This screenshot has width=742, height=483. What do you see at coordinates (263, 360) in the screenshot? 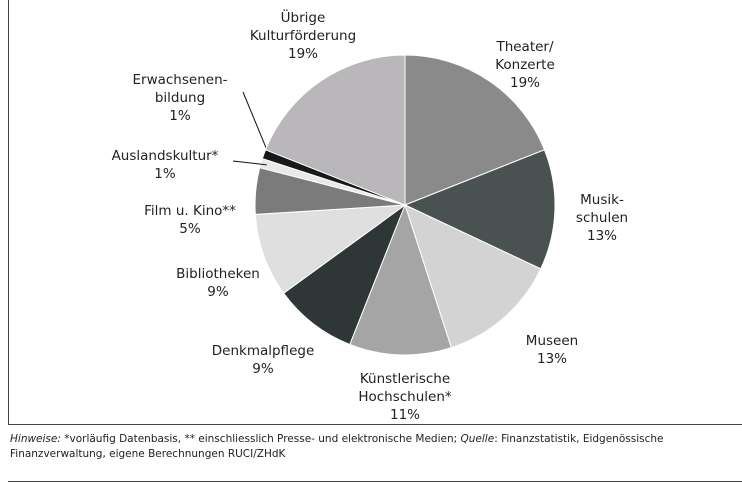
I see `slice-label: Denkmalpflege 9%` at bounding box center [263, 360].